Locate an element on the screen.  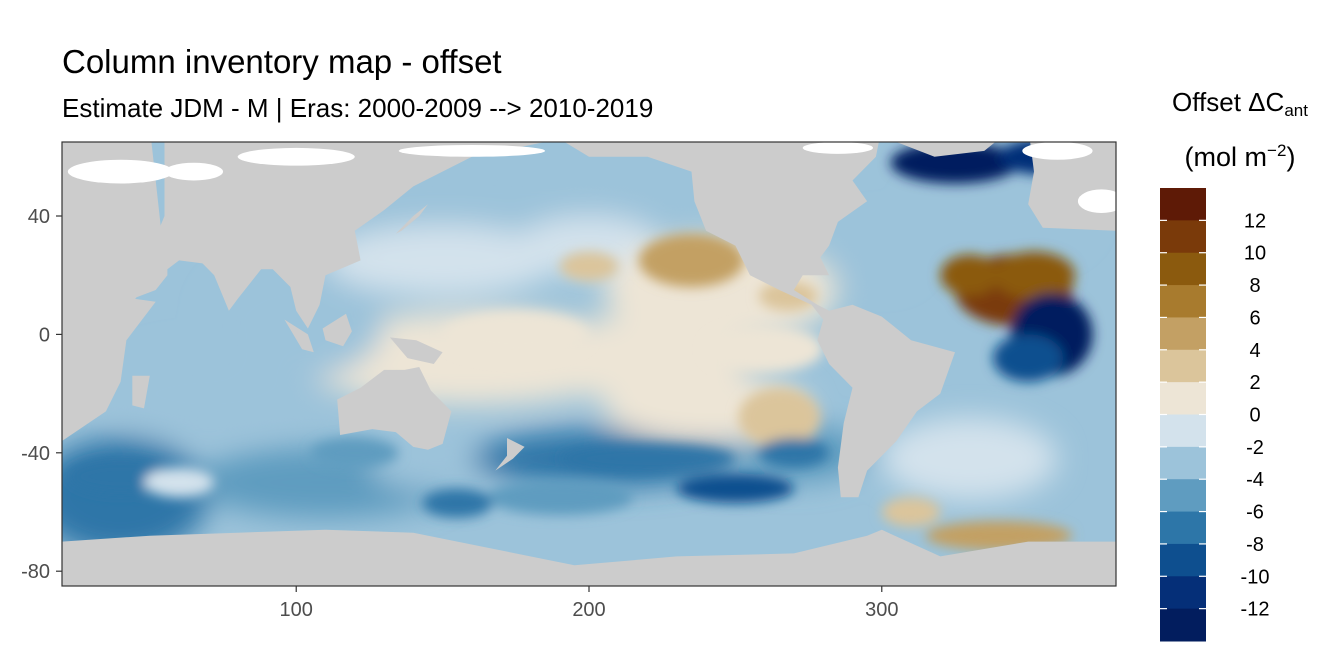
land-greenland is located at coordinates (946, 149).